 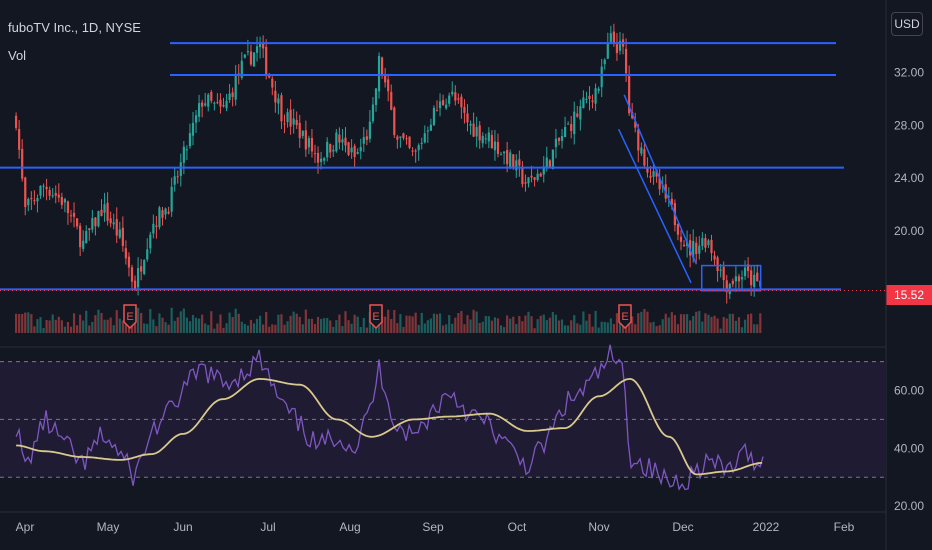 I want to click on time-tick-label: Nov, so click(x=598, y=527).